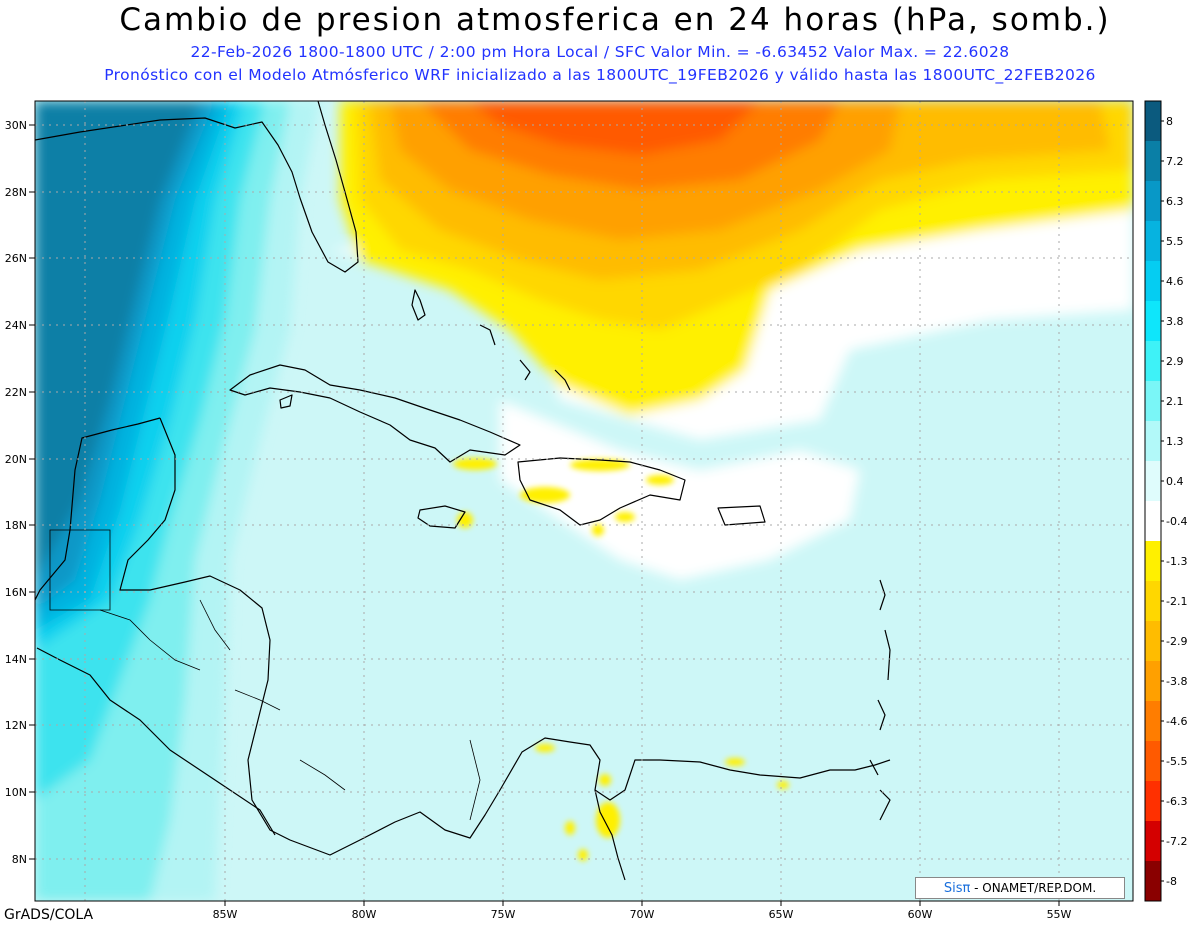 The image size is (1200, 927). I want to click on borders, so click(265, 675).